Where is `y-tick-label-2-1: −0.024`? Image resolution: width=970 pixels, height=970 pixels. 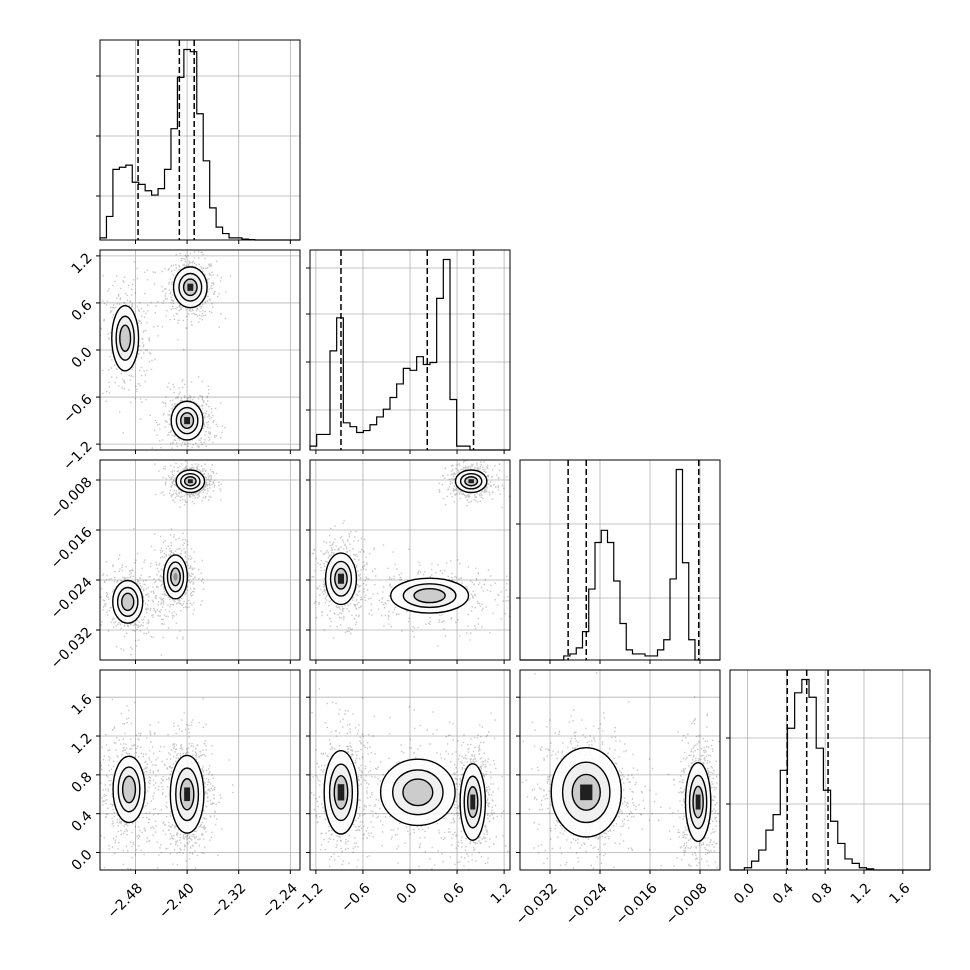 y-tick-label-2-1: −0.024 is located at coordinates (72, 598).